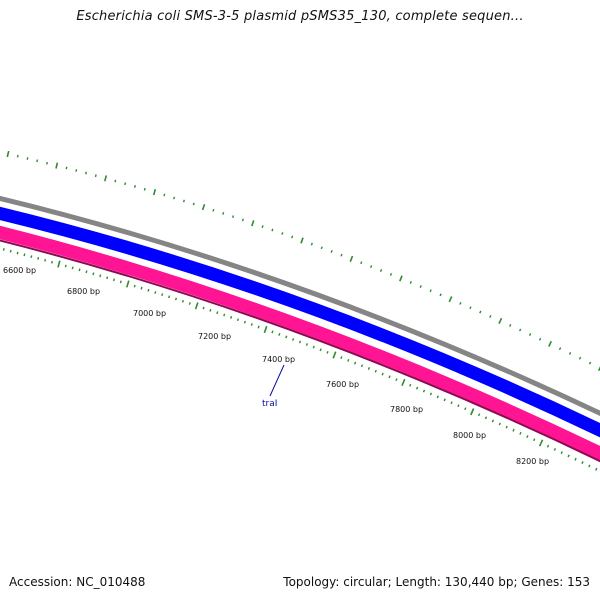 Image resolution: width=600 pixels, height=600 pixels. I want to click on tick-label-7000: 7000 bp, so click(149, 313).